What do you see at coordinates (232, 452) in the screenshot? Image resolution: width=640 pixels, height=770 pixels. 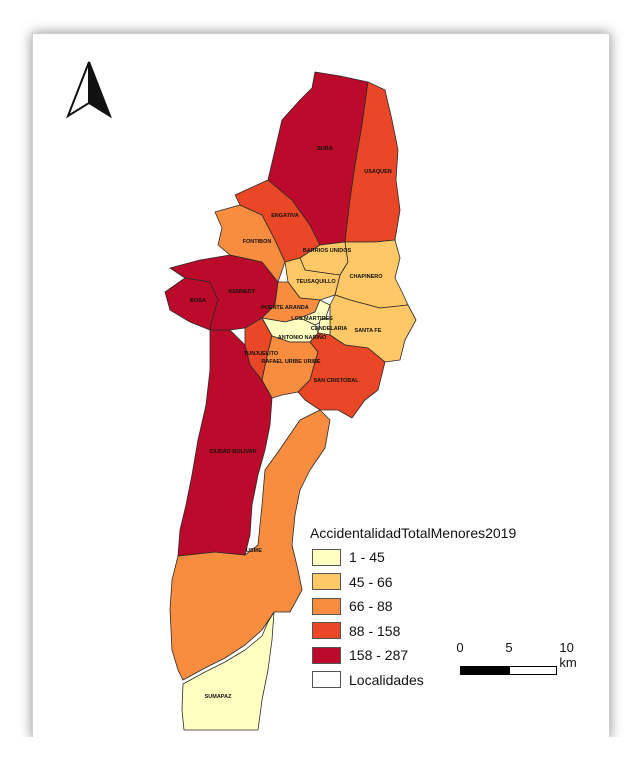 I see `label-ciudad-bolivar: CIUDAD BOLIVAR` at bounding box center [232, 452].